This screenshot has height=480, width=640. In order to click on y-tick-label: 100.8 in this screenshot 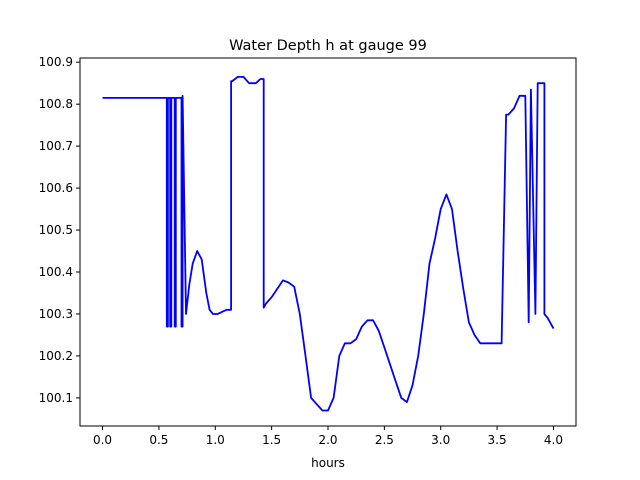, I will do `click(56, 104)`.